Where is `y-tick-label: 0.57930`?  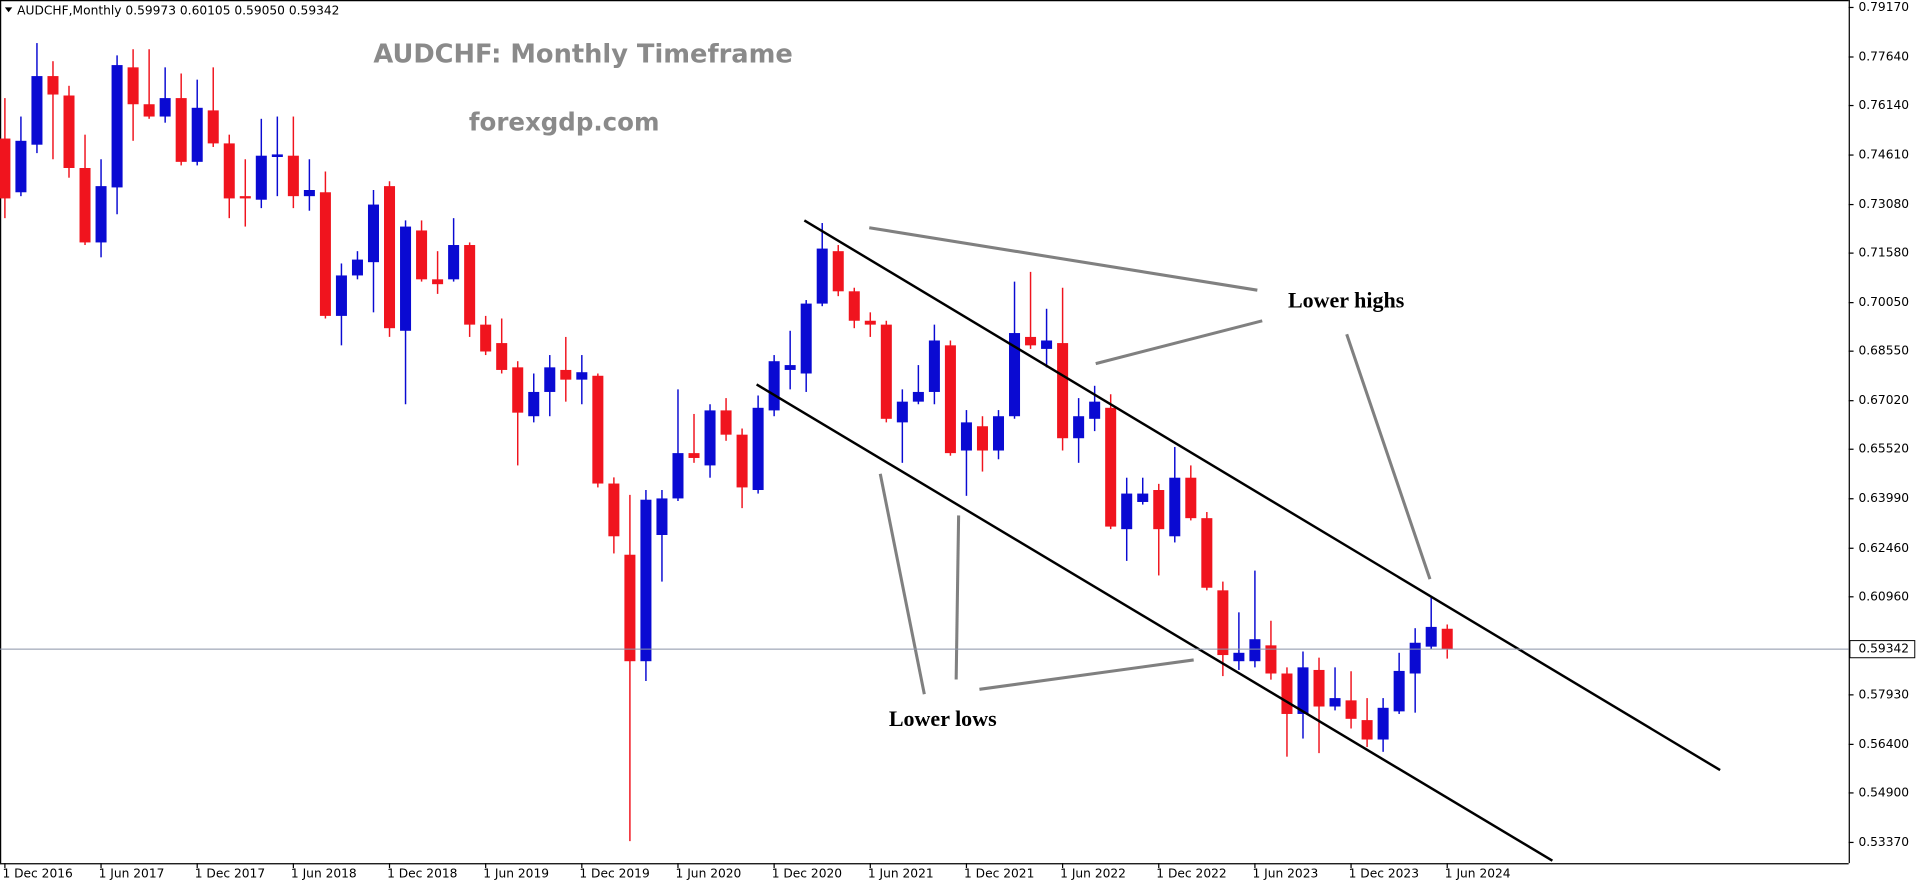 y-tick-label: 0.57930 is located at coordinates (1883, 694).